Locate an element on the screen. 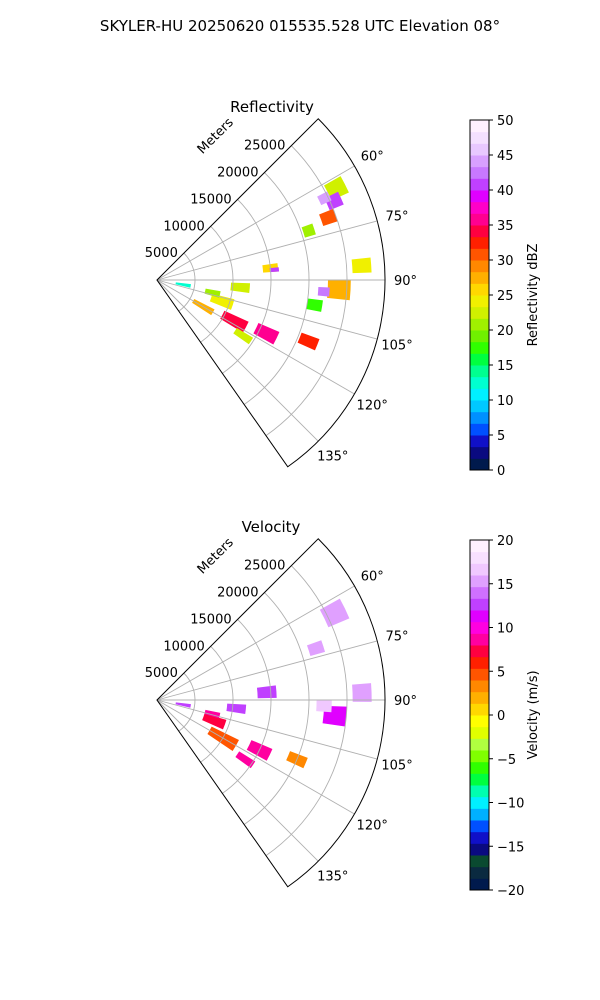  reflectivity-radial-tick-label: 20000 is located at coordinates (237, 173).